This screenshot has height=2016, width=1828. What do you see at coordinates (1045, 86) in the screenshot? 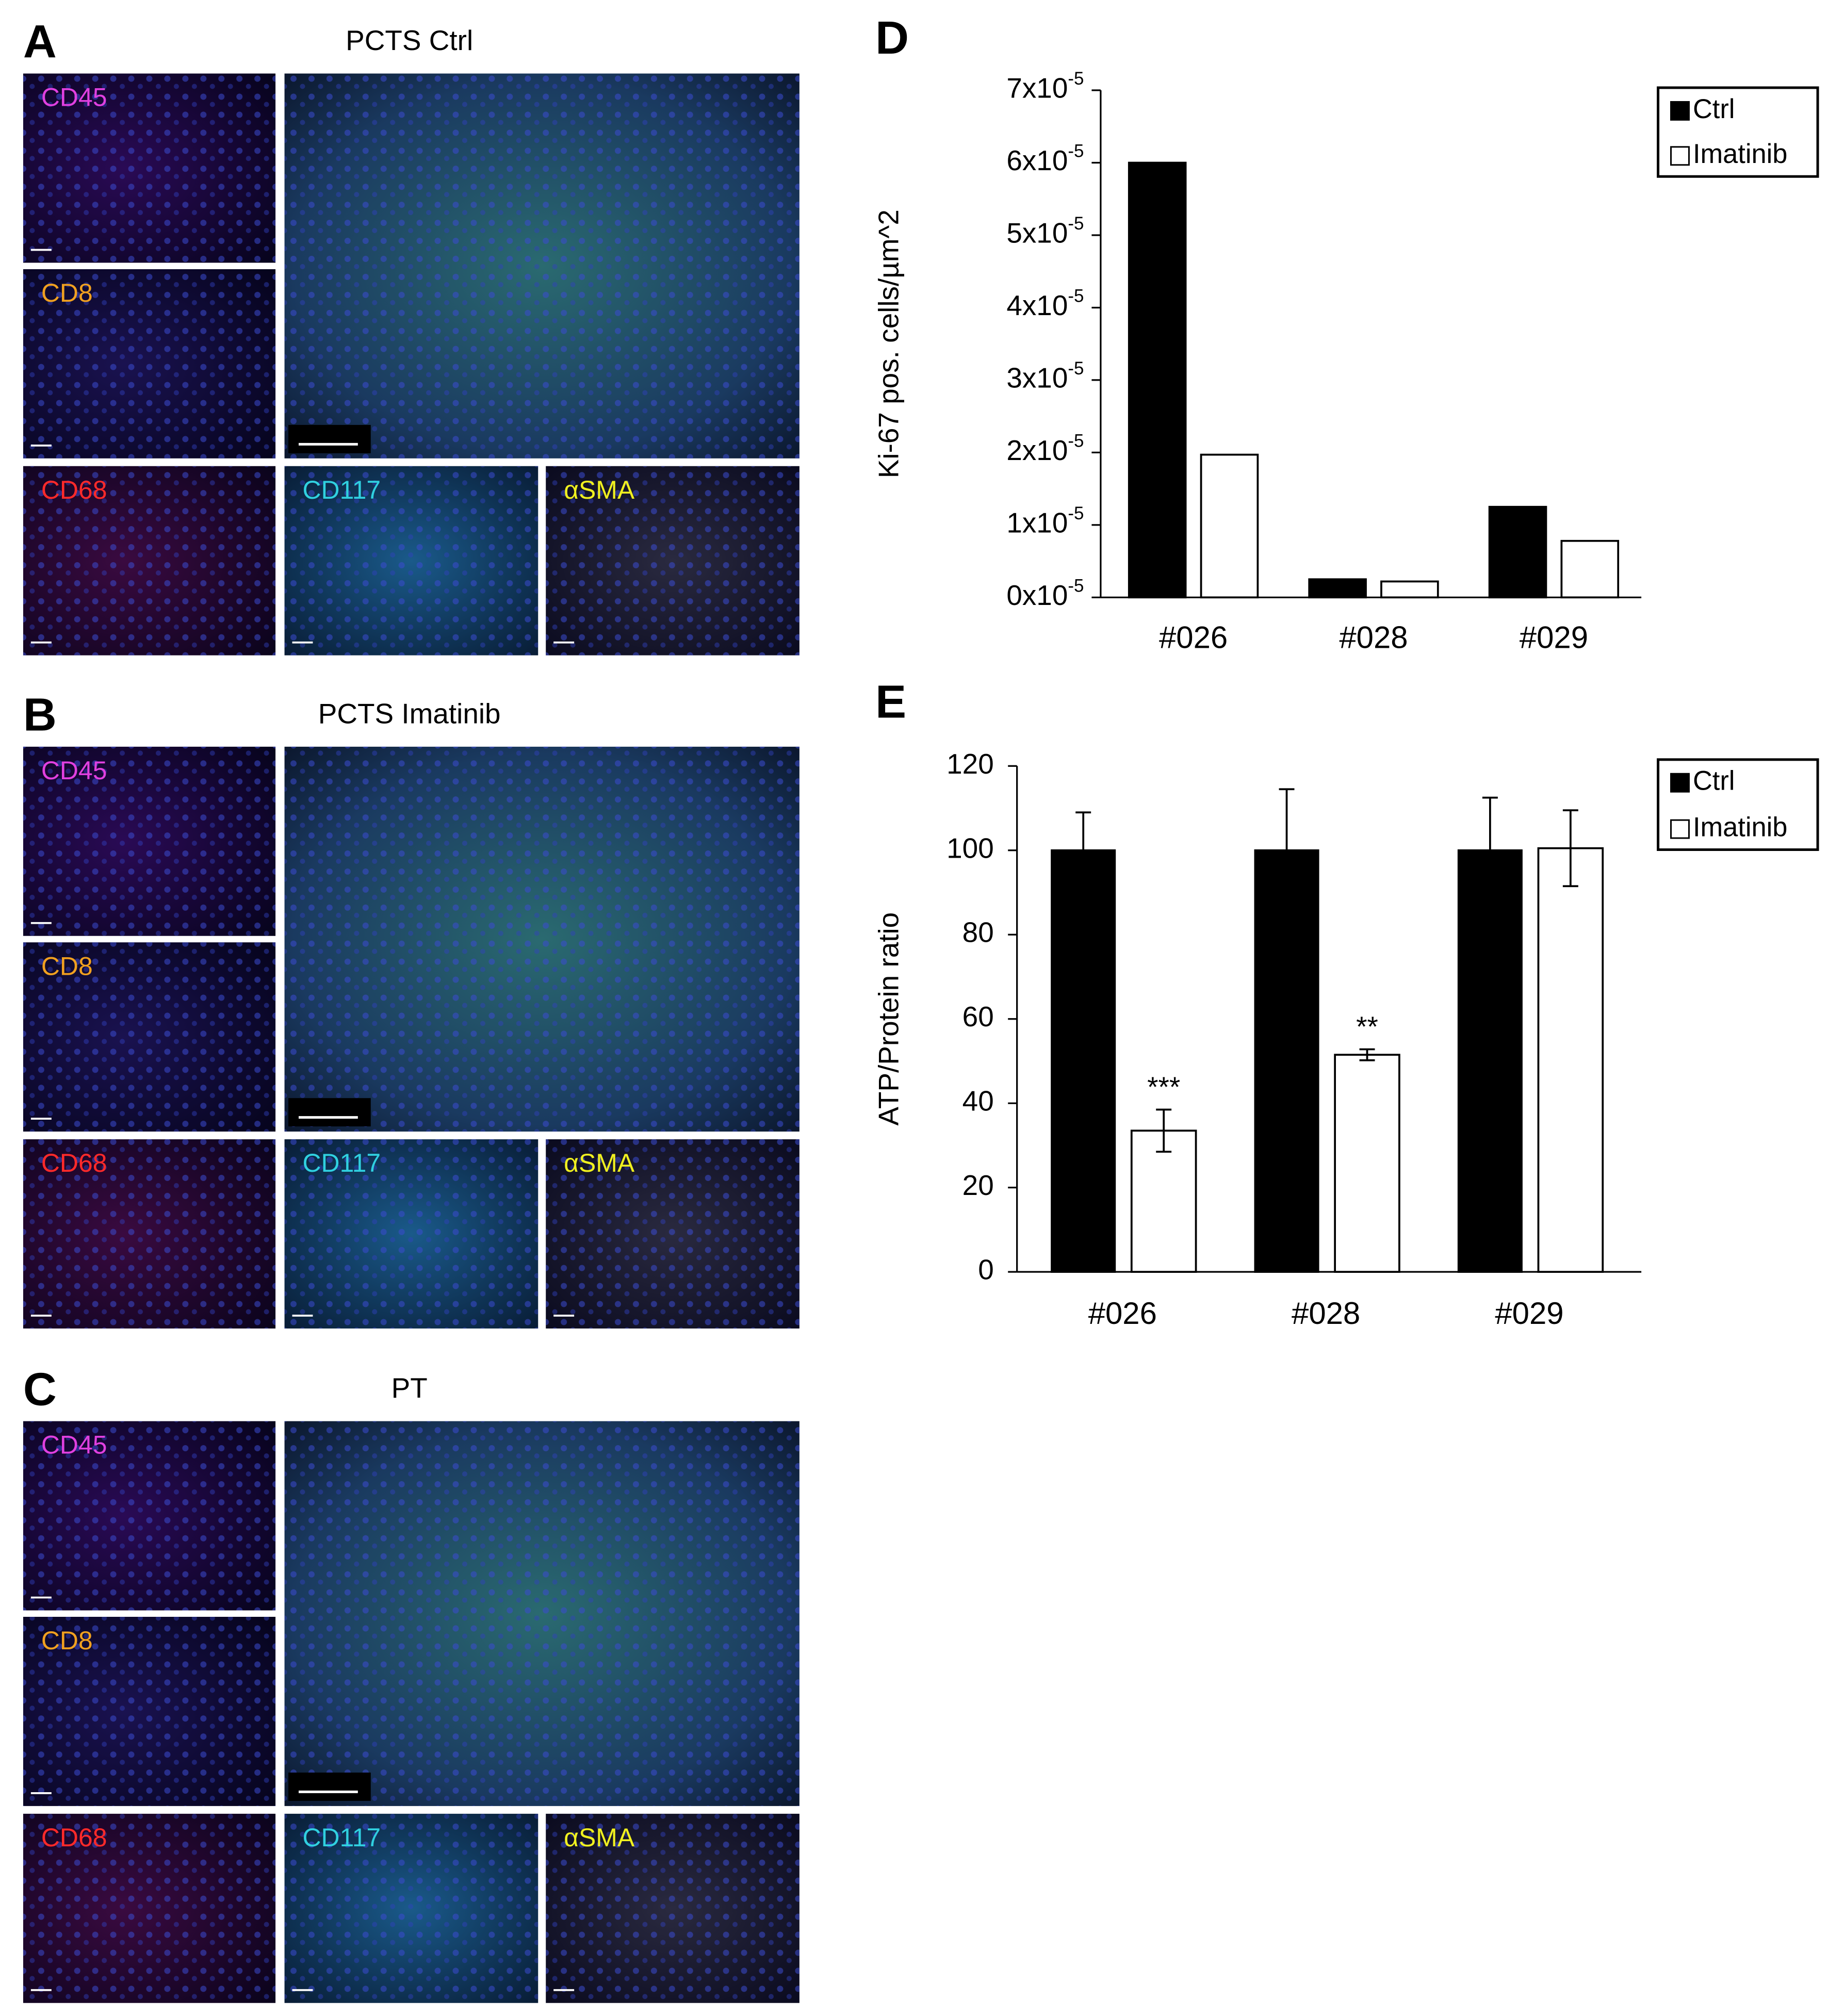
I see `y-tick-label: 7x10⁻⁵` at bounding box center [1045, 86].